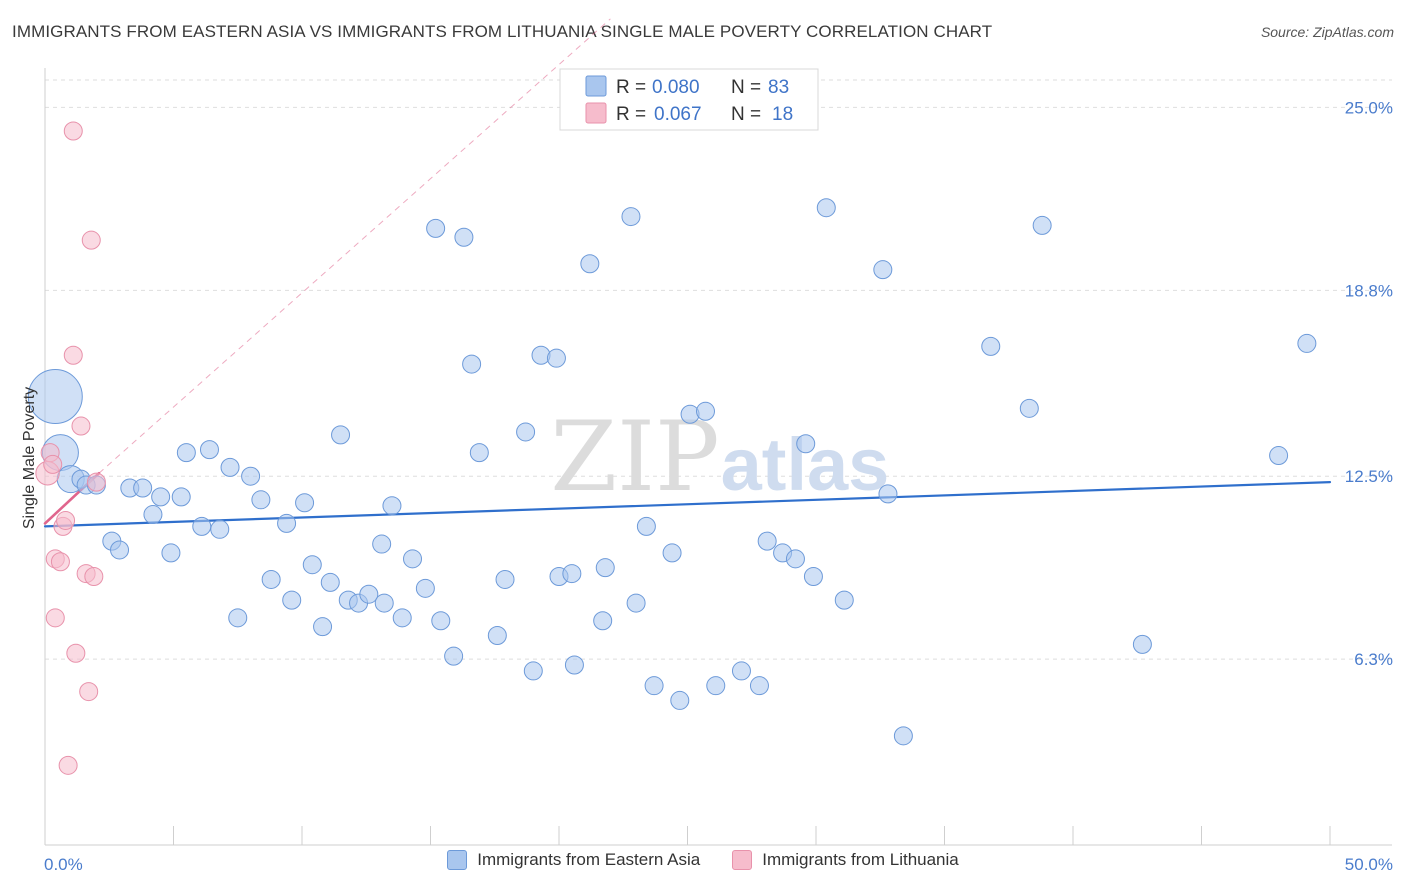 This screenshot has height=892, width=1406. What do you see at coordinates (689, 99) in the screenshot?
I see `stats-box: R = 0.080 N = 83 R = 0.067 N = 18` at bounding box center [689, 99].